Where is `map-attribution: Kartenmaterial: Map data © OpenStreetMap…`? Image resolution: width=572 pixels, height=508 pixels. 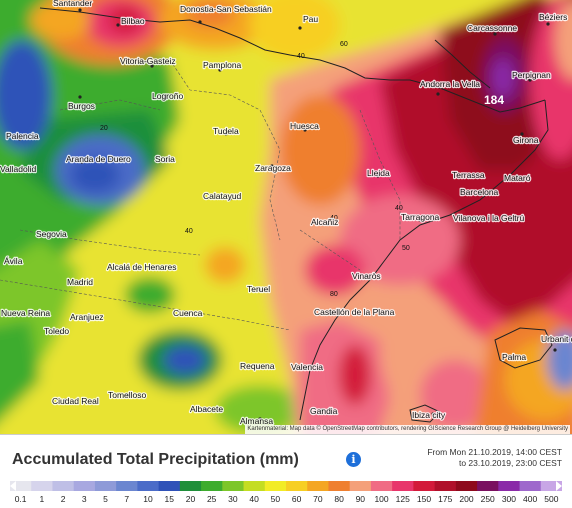 map-attribution: Kartenmaterial: Map data © OpenStreetMap… is located at coordinates (407, 429).